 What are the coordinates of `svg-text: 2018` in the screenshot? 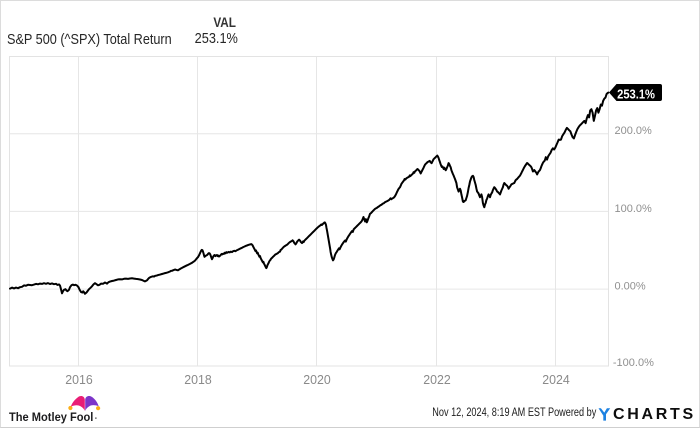 It's located at (197, 380).